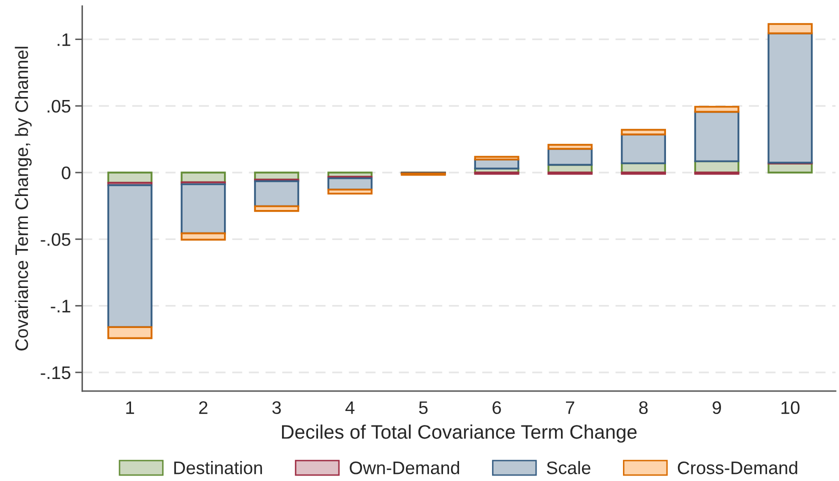  I want to click on y-tick-label: .1, so click(64, 39).